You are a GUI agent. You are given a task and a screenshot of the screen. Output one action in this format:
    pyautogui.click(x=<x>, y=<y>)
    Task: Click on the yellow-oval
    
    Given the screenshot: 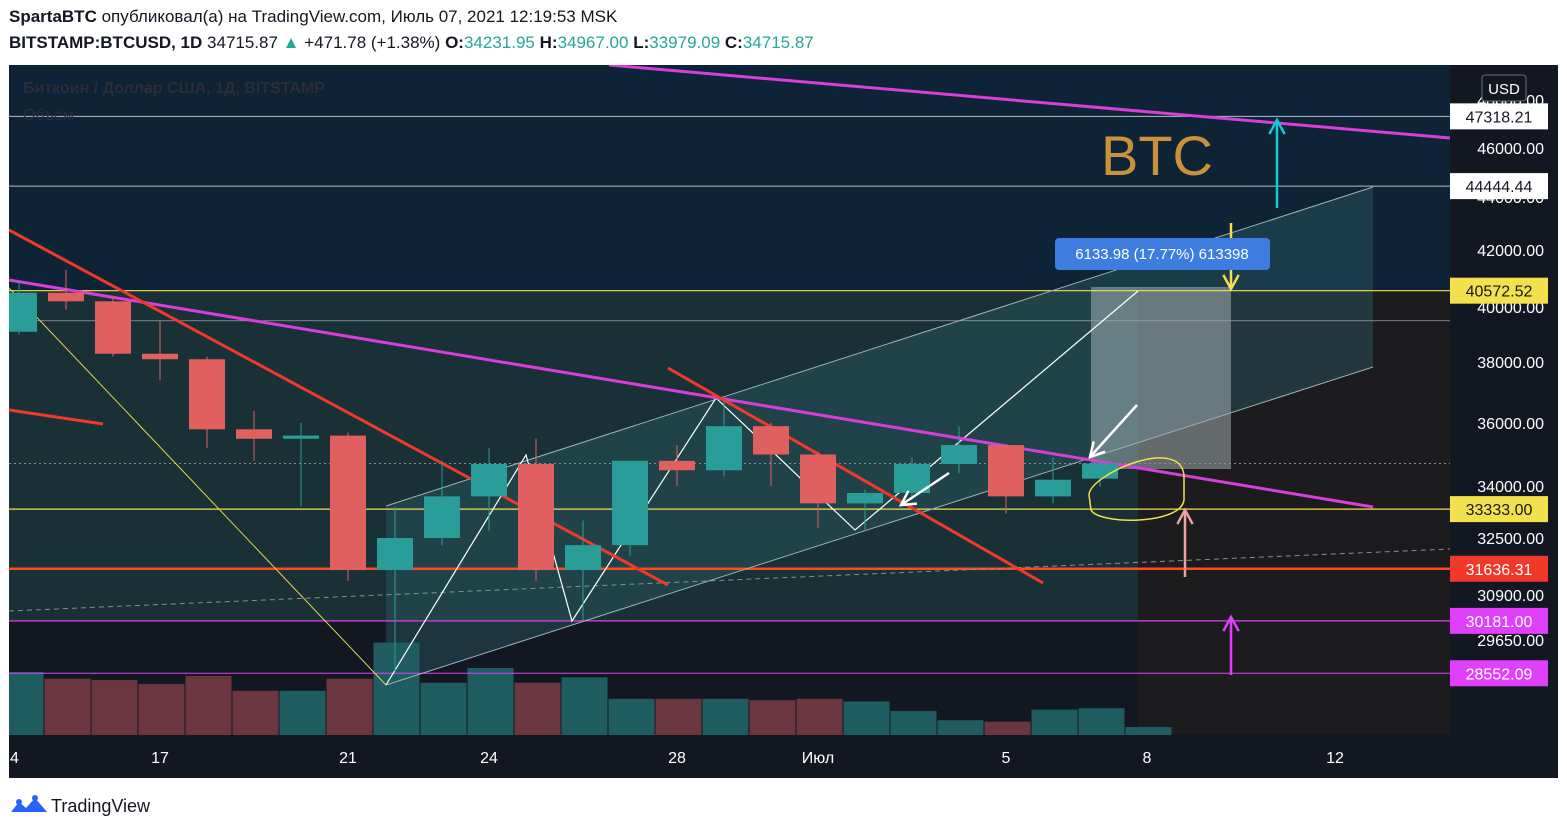 What is the action you would take?
    pyautogui.click(x=1136, y=489)
    